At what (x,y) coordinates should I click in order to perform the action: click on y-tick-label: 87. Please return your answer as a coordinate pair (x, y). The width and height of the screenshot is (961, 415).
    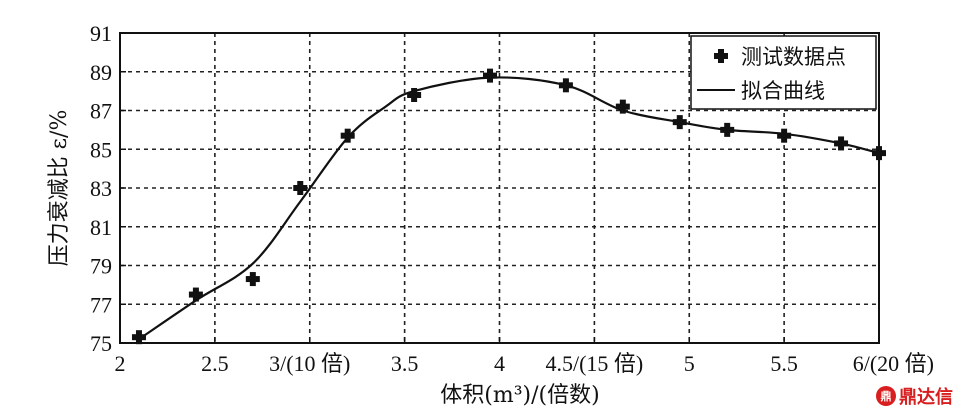
    Looking at the image, I should click on (101, 111).